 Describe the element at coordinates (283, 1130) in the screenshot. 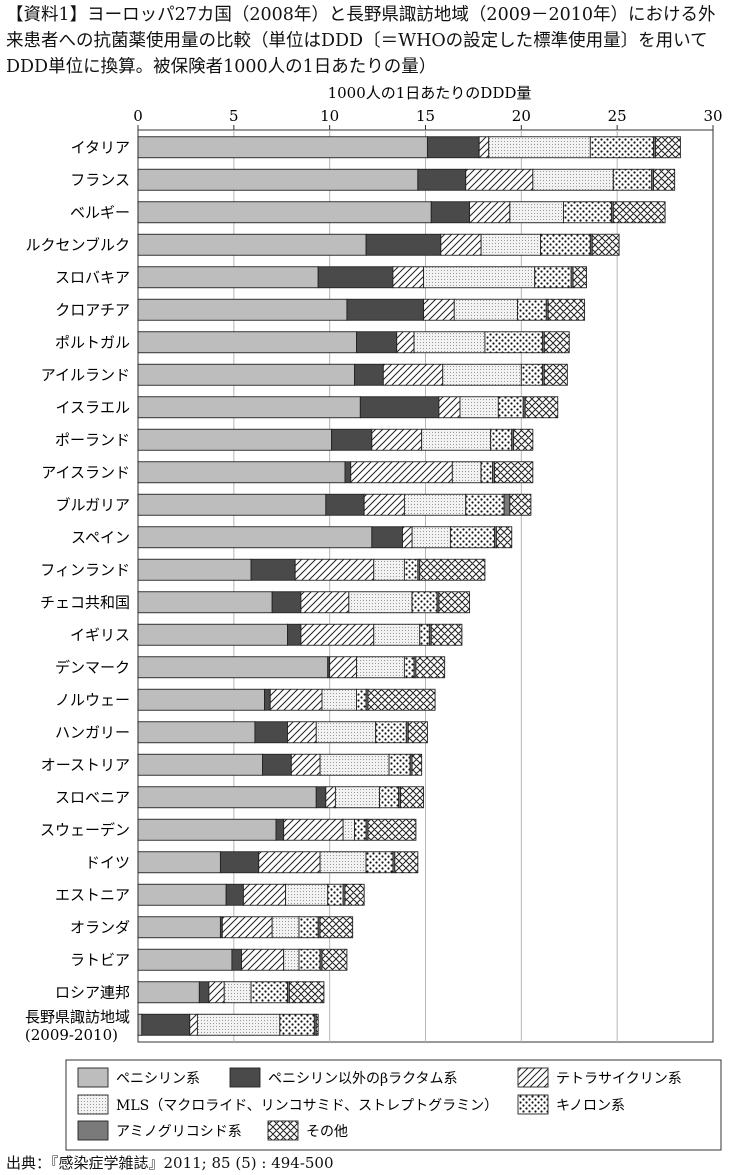

I see `legend-swatch-oth` at that location.